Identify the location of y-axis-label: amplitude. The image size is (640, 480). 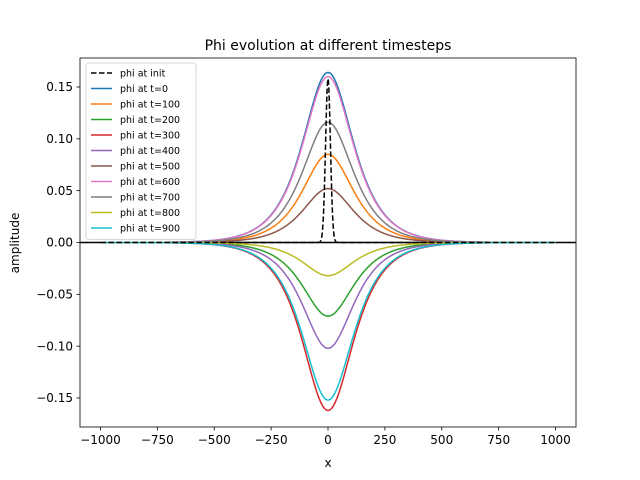
(15, 243).